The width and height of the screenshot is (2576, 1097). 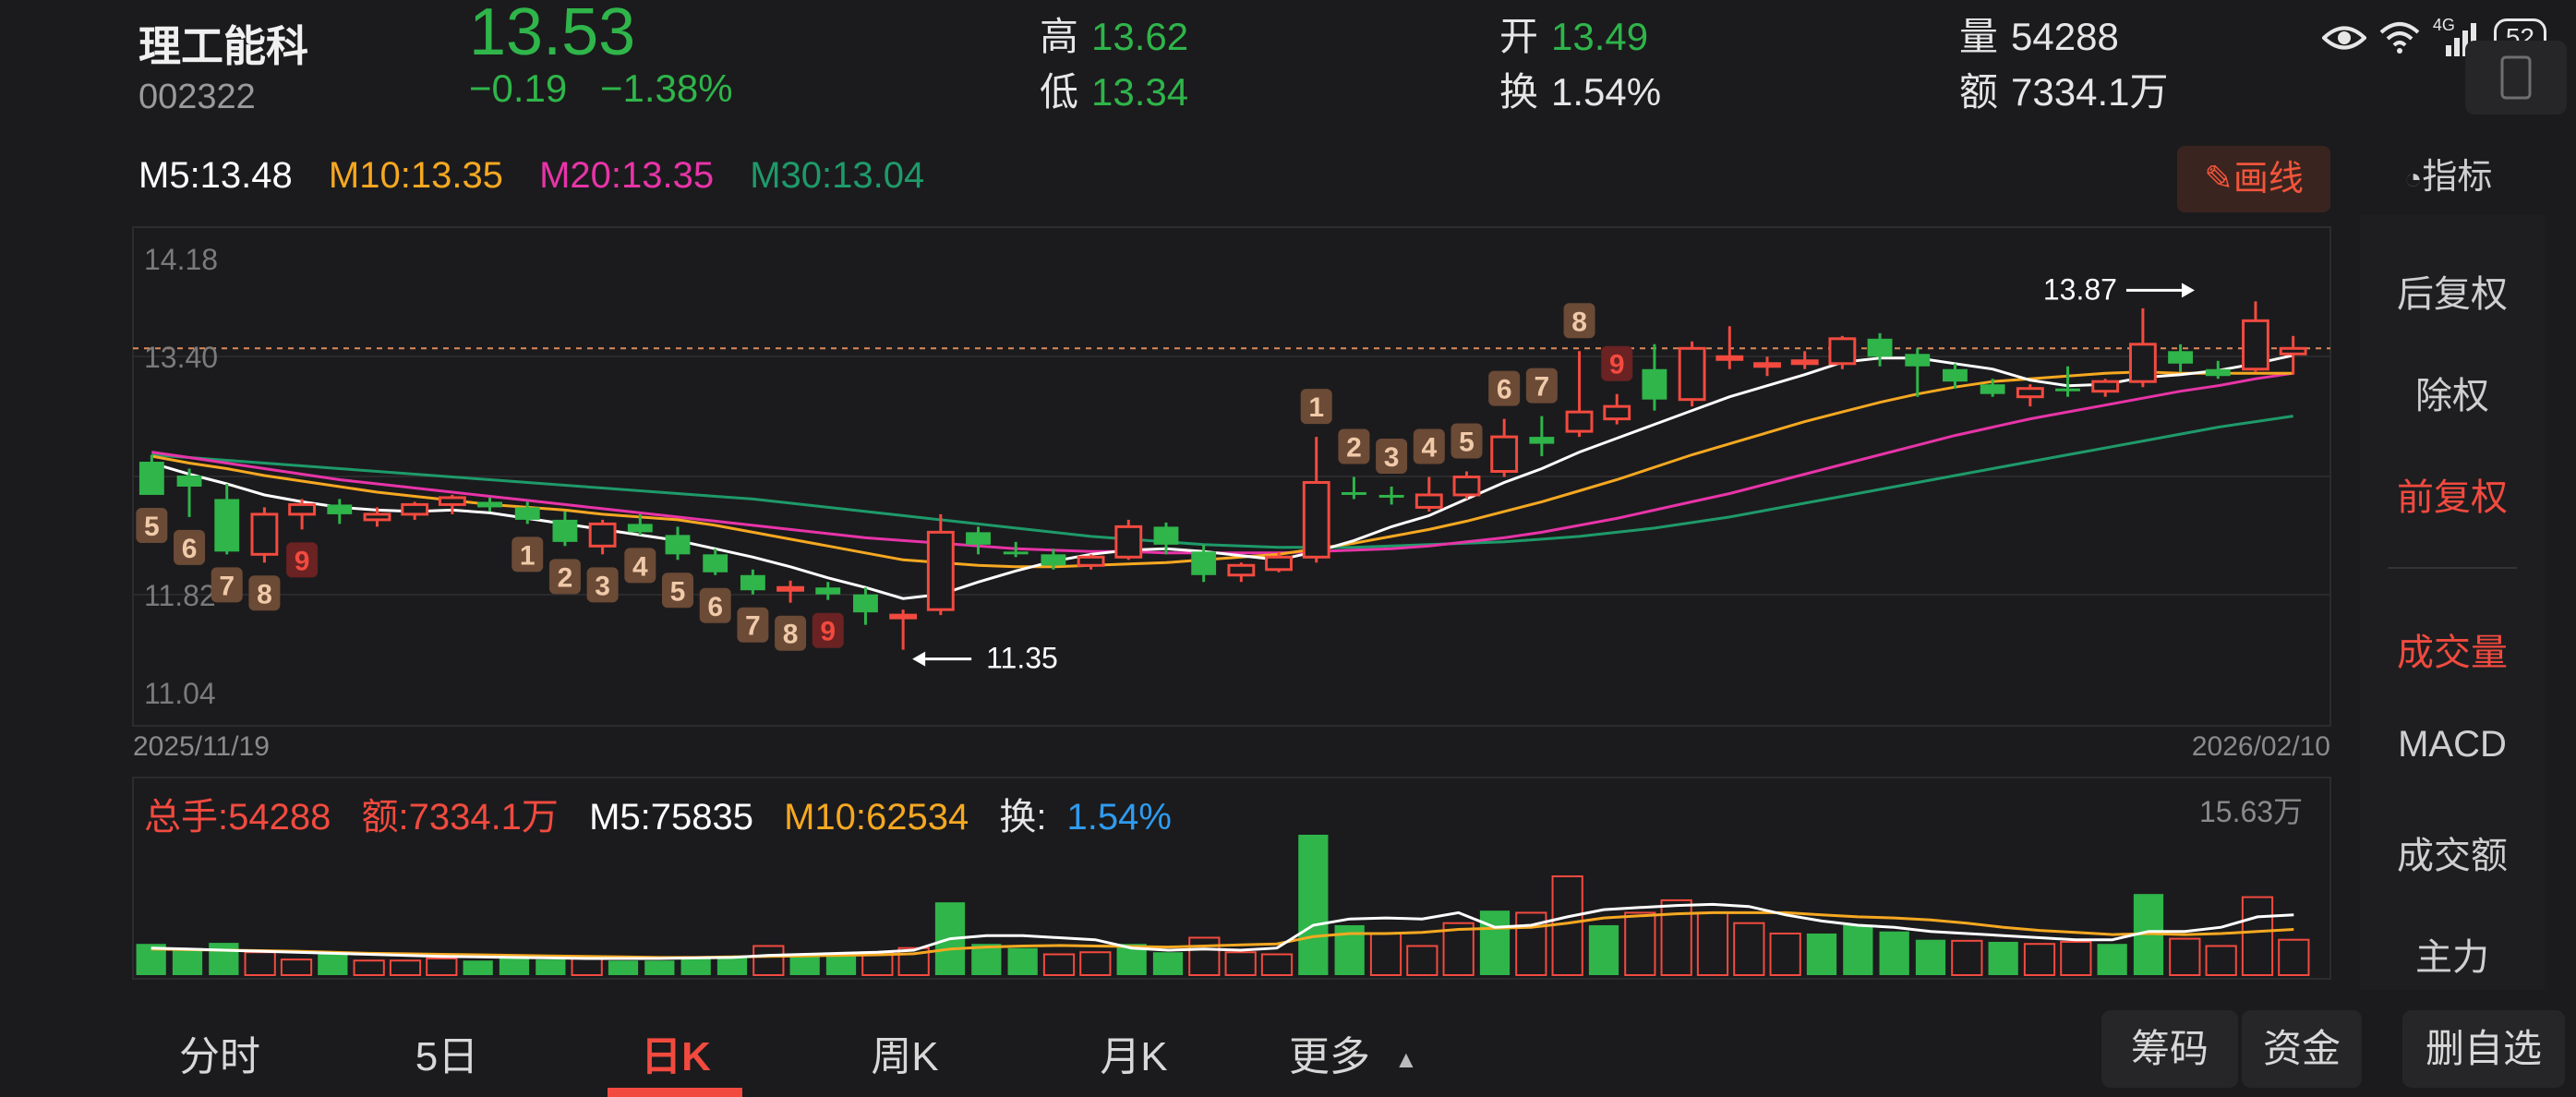 What do you see at coordinates (1354, 447) in the screenshot?
I see `td-badge-label: 2` at bounding box center [1354, 447].